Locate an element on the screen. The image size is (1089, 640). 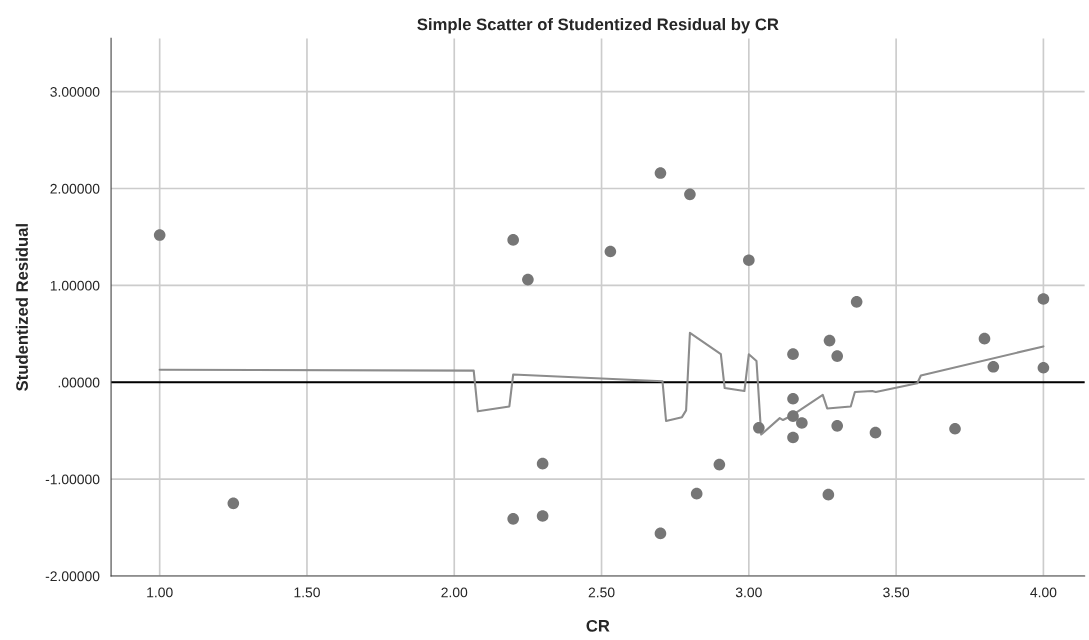
y-tick-label: 2.00000 is located at coordinates (75, 188).